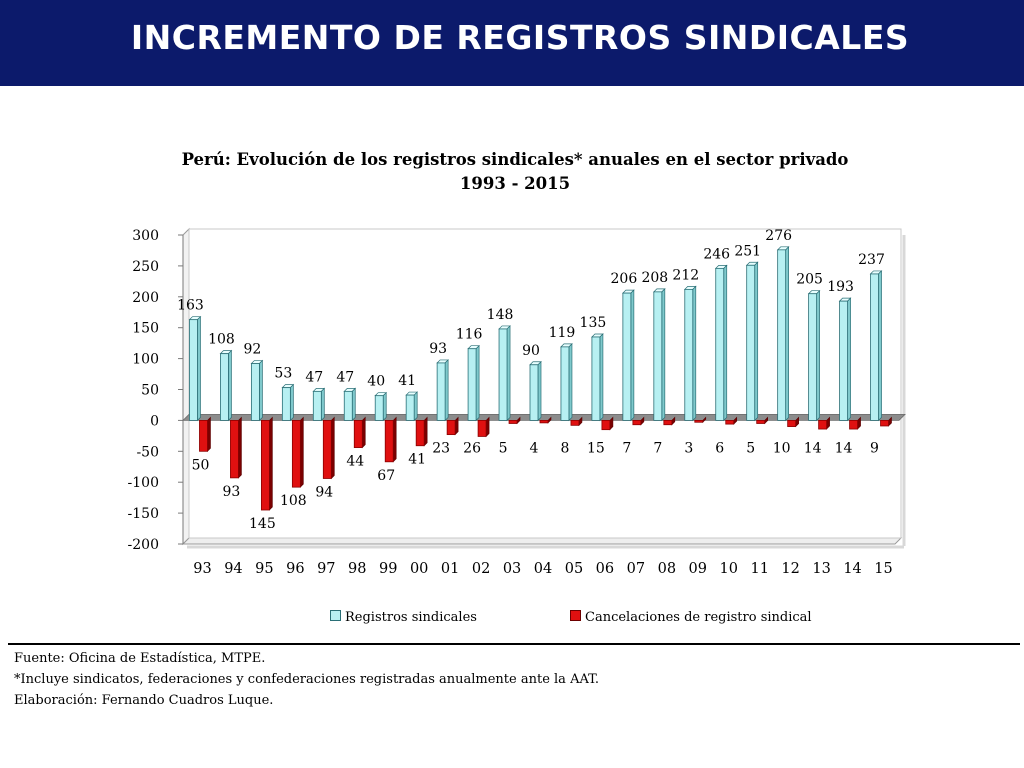 Image resolution: width=1024 pixels, height=768 pixels. Describe the element at coordinates (809, 280) in the screenshot. I see `registros-data-label: 205` at that location.